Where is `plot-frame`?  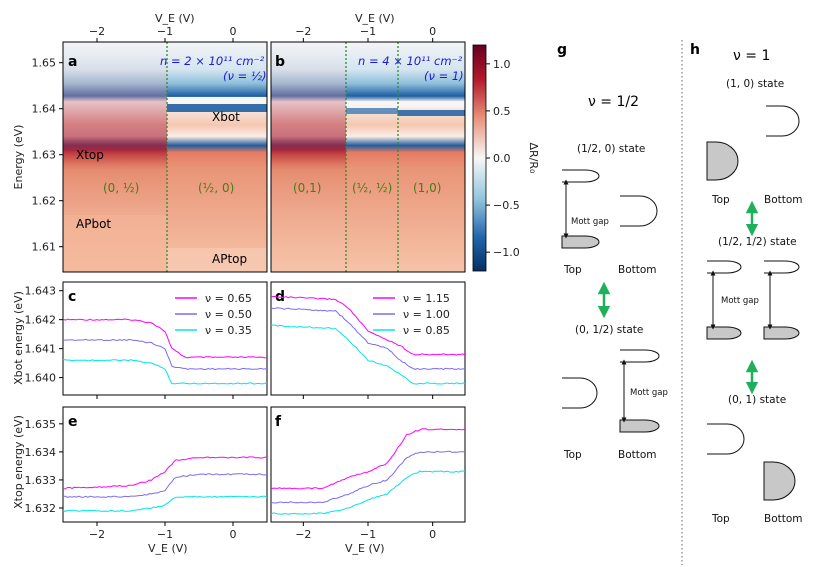 plot-frame is located at coordinates (368, 464).